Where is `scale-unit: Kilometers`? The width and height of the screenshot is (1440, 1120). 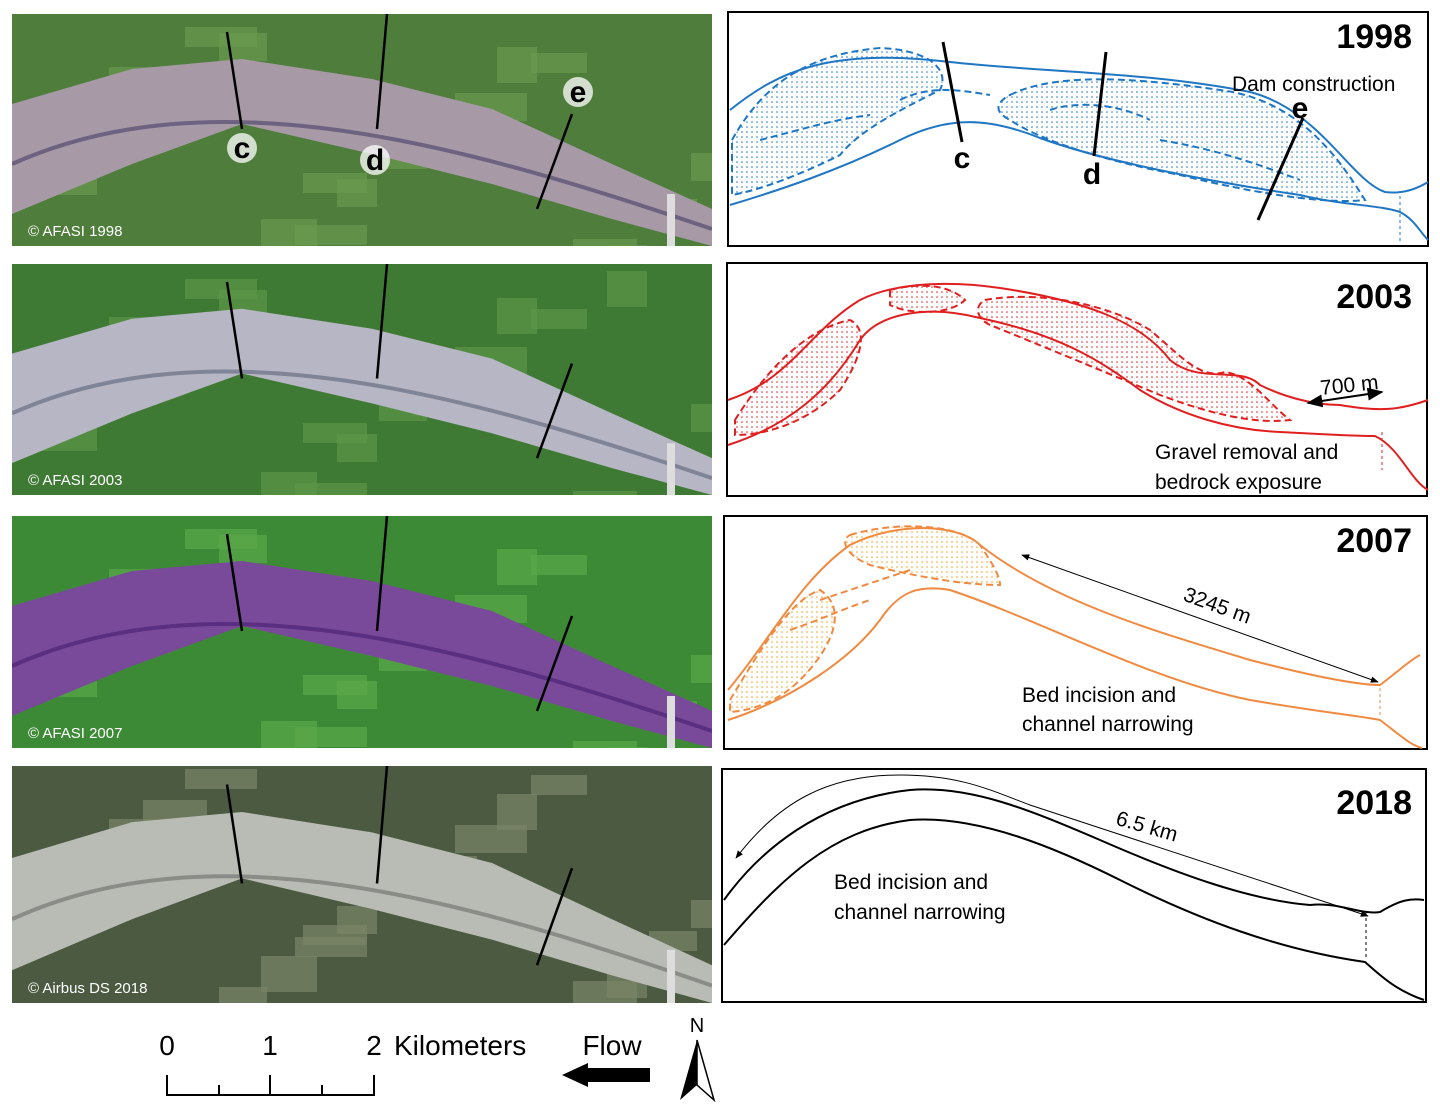
scale-unit: Kilometers is located at coordinates (460, 1045).